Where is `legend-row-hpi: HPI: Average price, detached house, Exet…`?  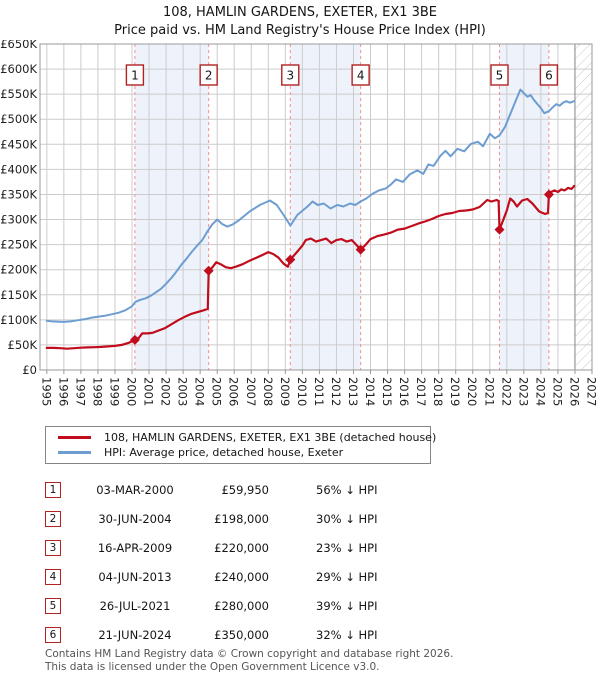
legend-row-hpi: HPI: Average price, detached house, Exet… is located at coordinates (242, 452).